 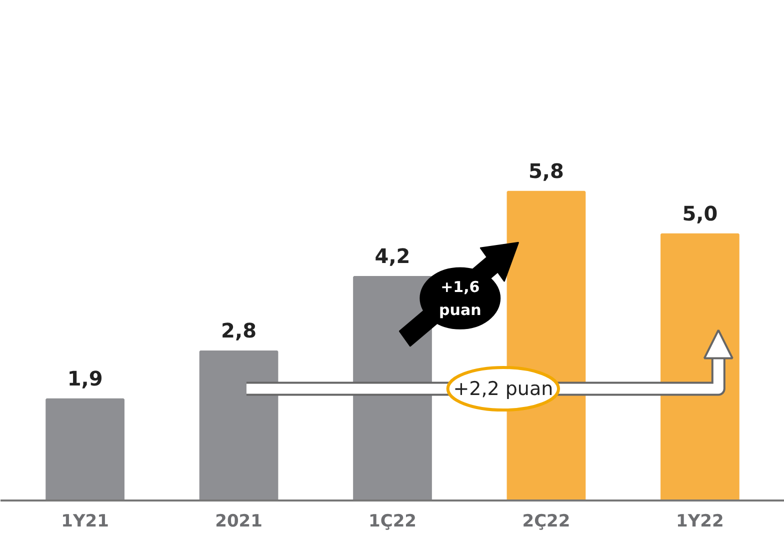 I want to click on x-tick-label: 1Y21, so click(x=85, y=522).